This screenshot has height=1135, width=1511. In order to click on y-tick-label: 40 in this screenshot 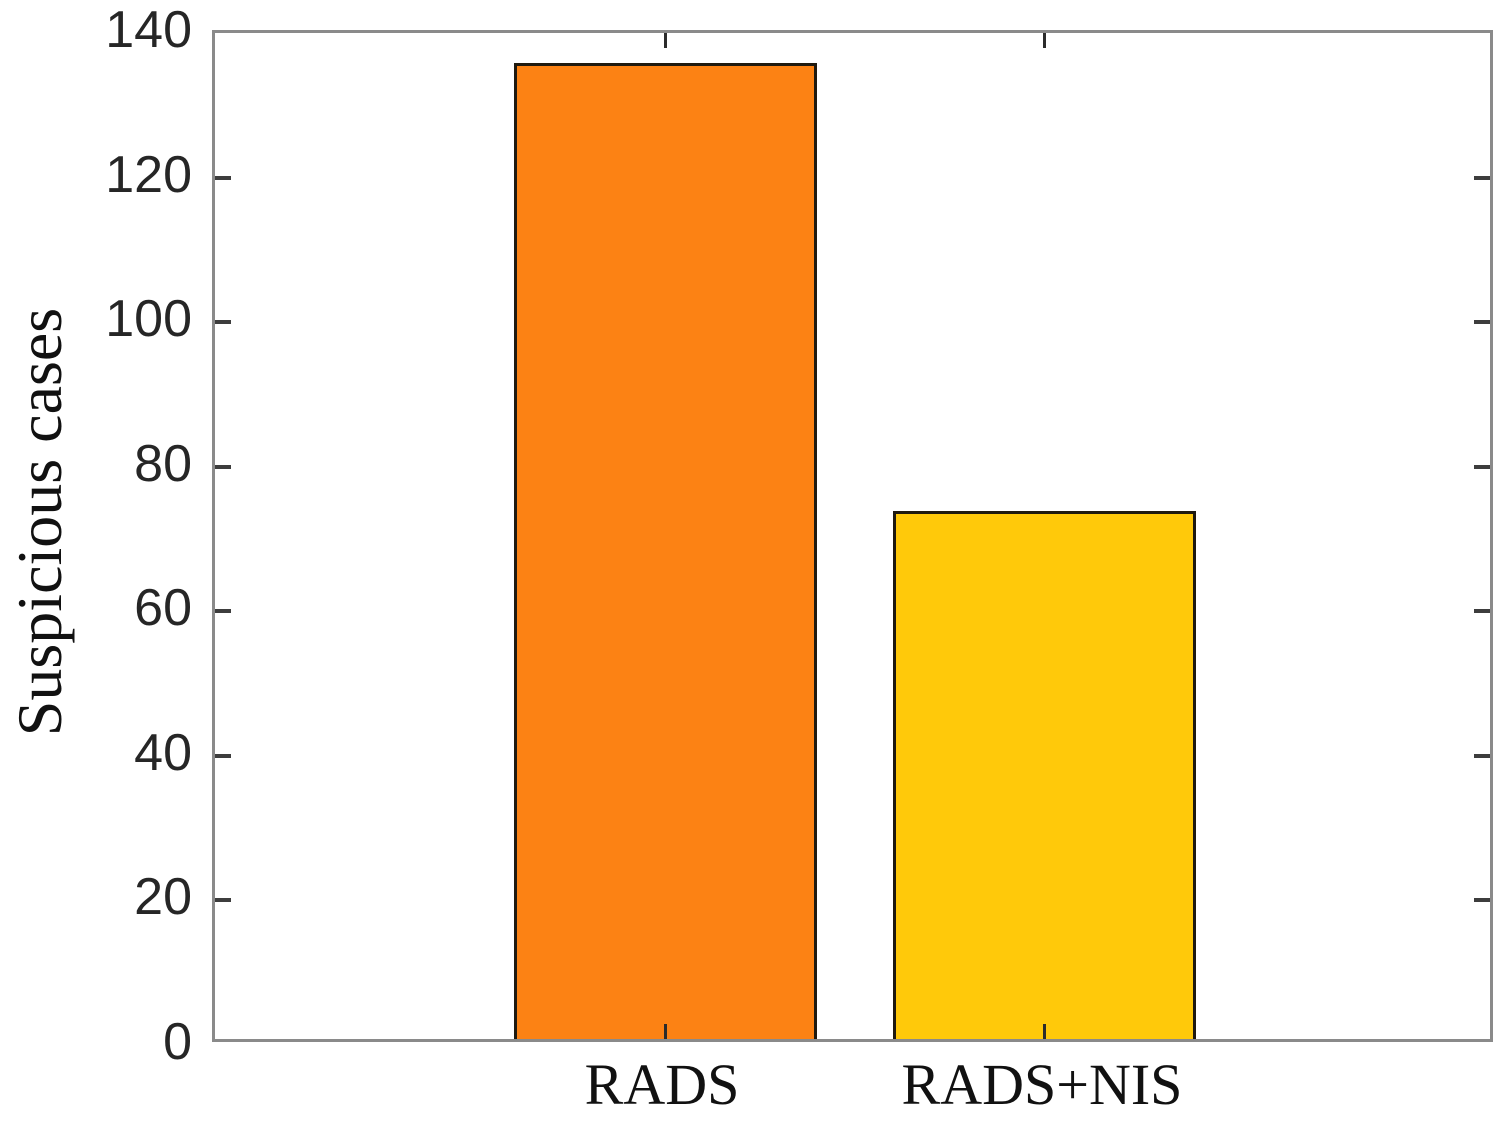, I will do `click(163, 753)`.